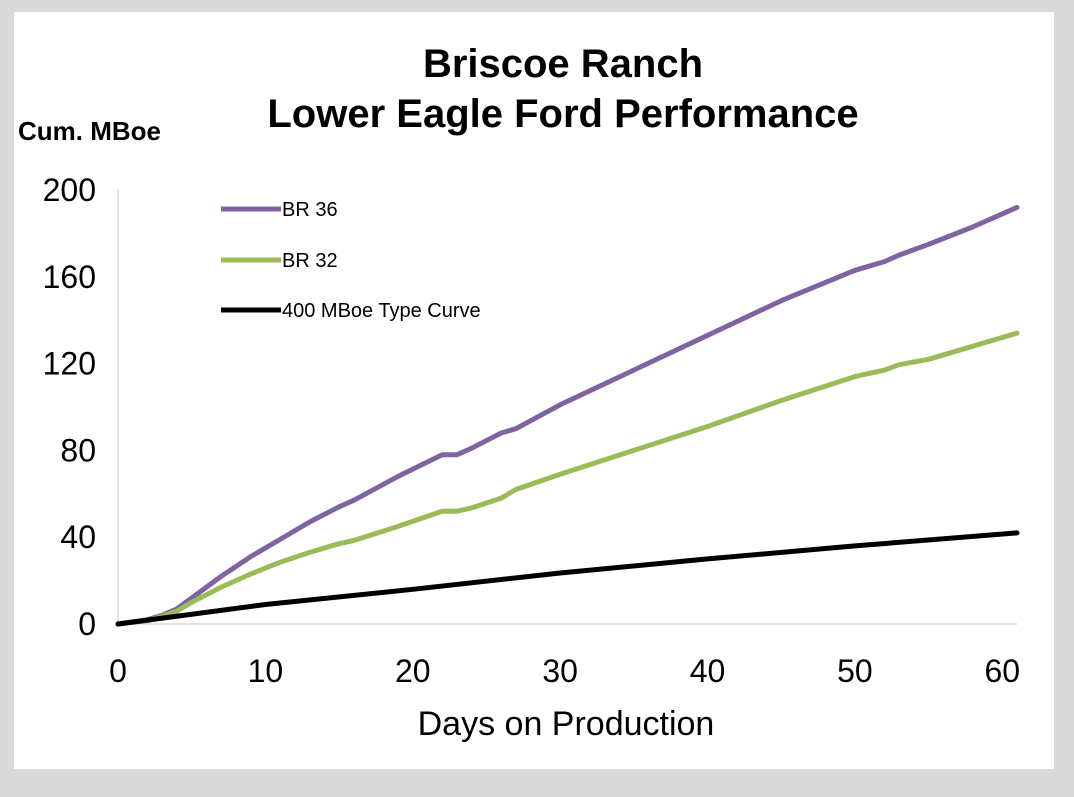  I want to click on legend: BR 36 BR 32 400 MBoe Type Curve, so click(351, 260).